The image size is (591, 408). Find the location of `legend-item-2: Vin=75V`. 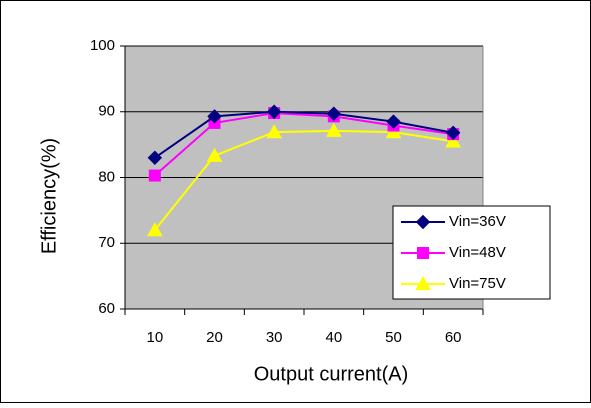

legend-item-2: Vin=75V is located at coordinates (453, 283).